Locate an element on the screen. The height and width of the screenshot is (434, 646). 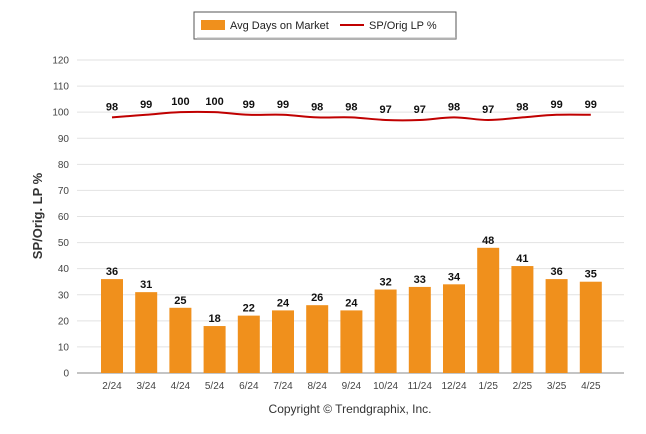
x-tick-label: 9/24 is located at coordinates (352, 386).